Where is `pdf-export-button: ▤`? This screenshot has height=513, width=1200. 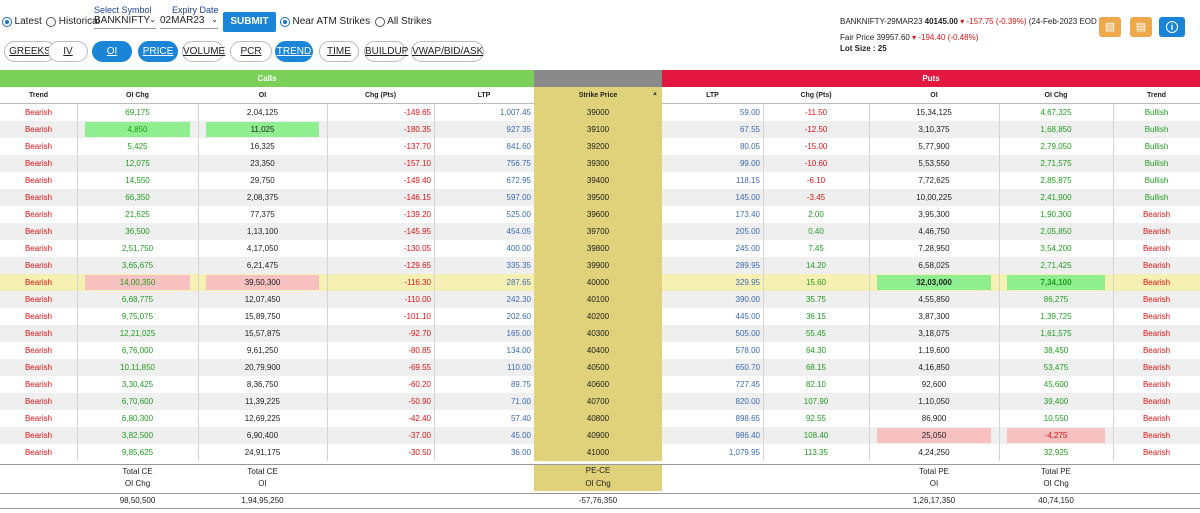
pdf-export-button: ▤ is located at coordinates (1141, 27).